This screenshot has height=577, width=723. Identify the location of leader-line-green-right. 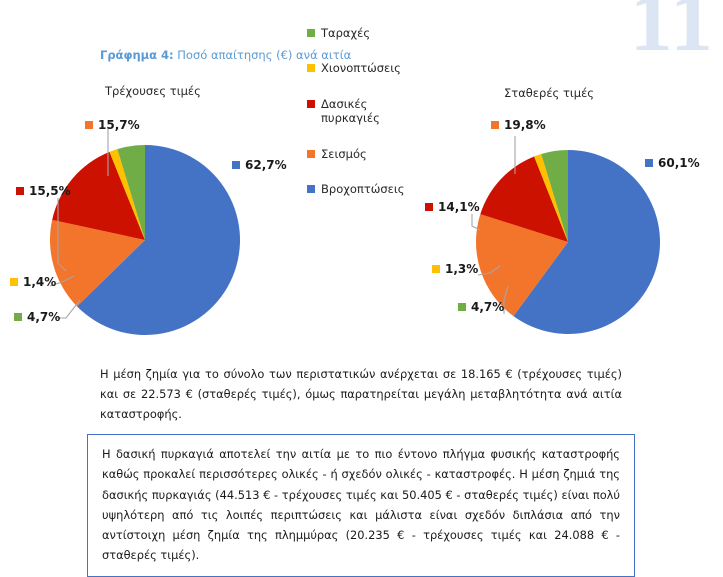
(506, 299).